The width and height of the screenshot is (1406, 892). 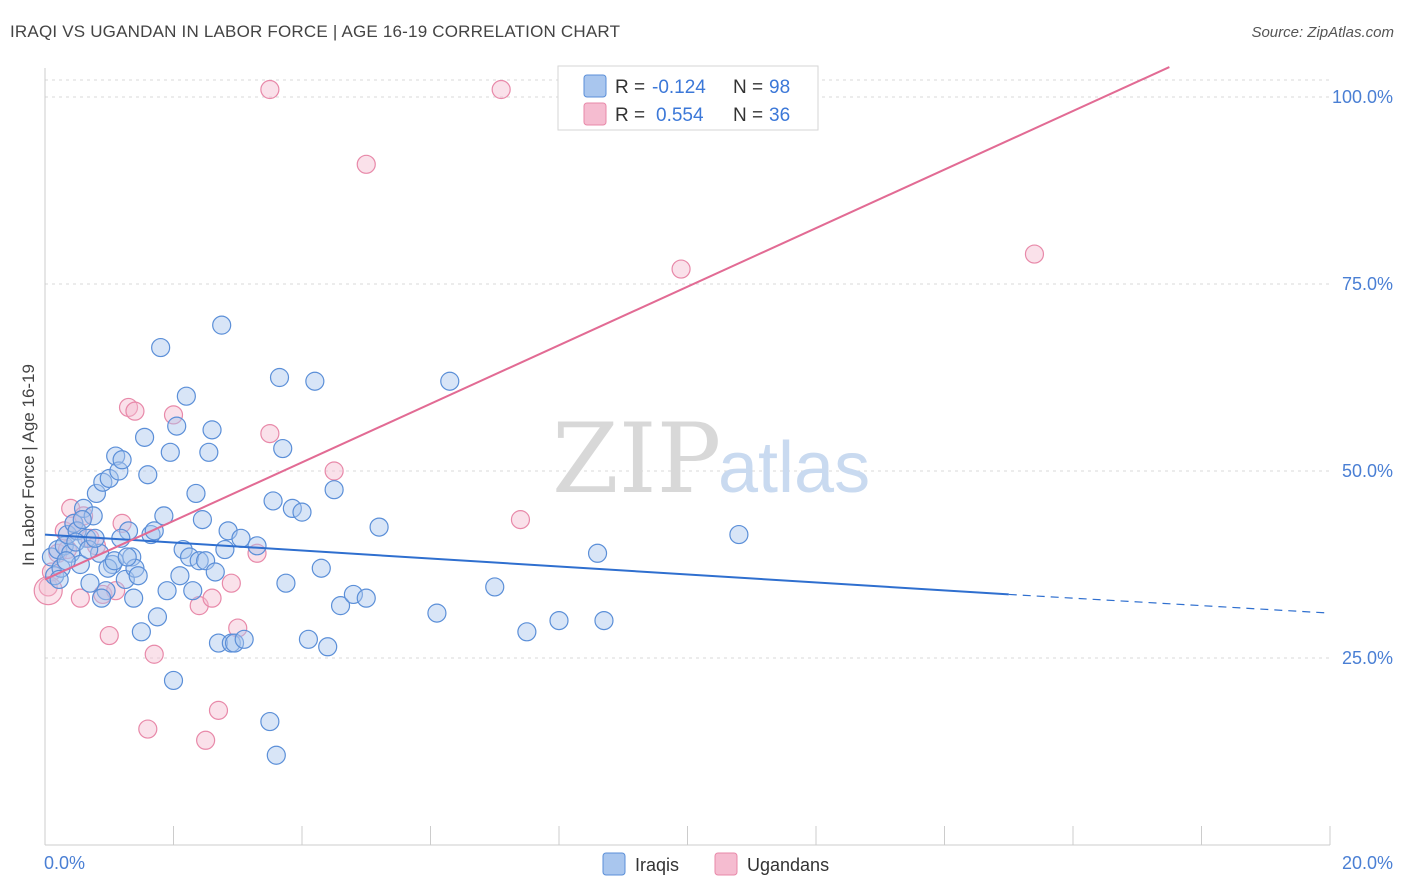 What do you see at coordinates (1322, 32) in the screenshot?
I see `chart-source: Source: ZipAtlas.com` at bounding box center [1322, 32].